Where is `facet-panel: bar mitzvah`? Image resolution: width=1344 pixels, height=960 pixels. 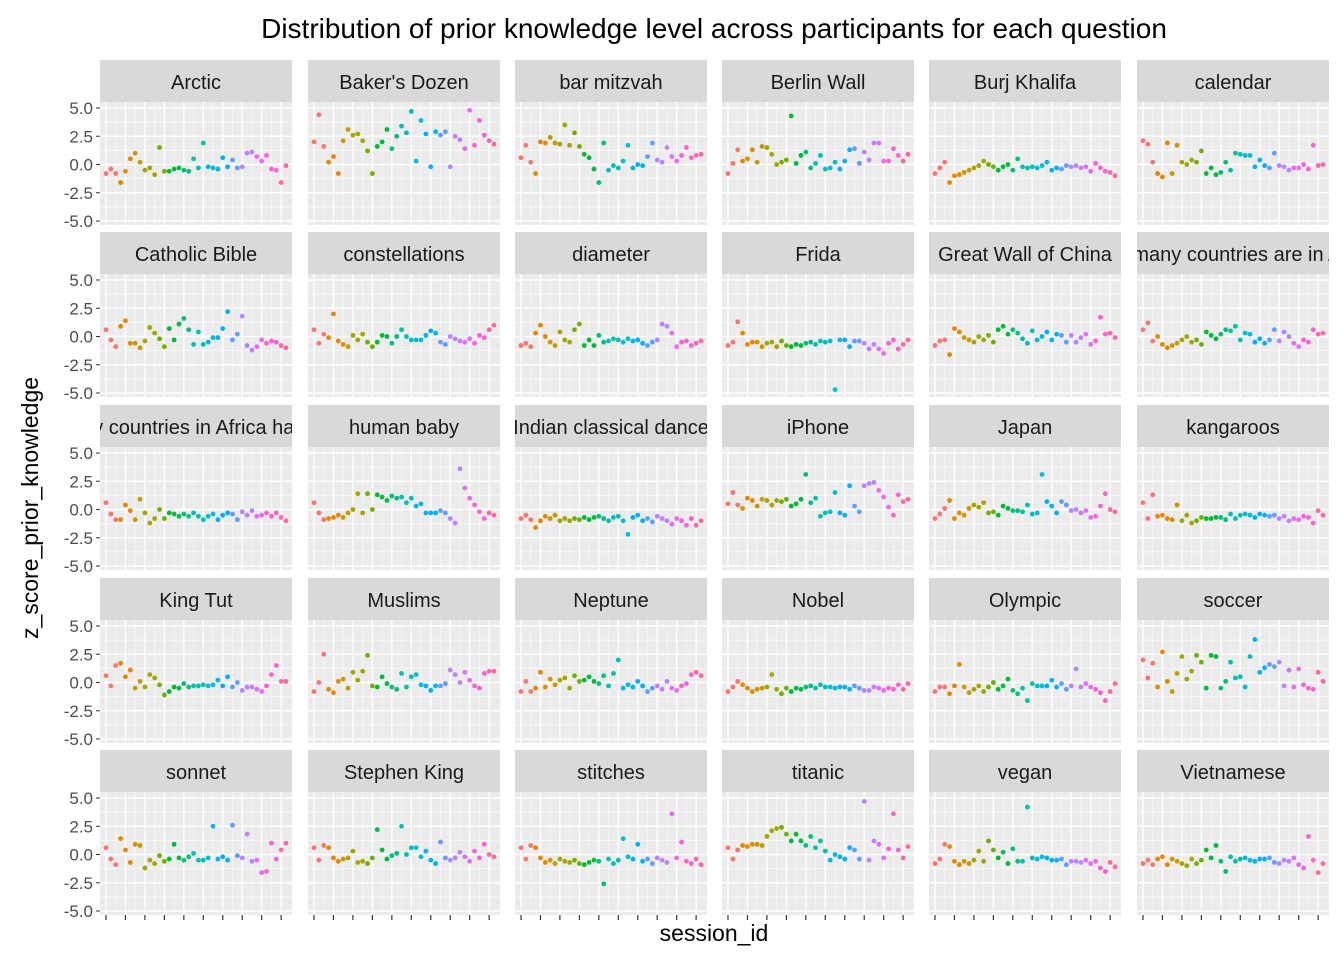
facet-panel: bar mitzvah is located at coordinates (611, 142).